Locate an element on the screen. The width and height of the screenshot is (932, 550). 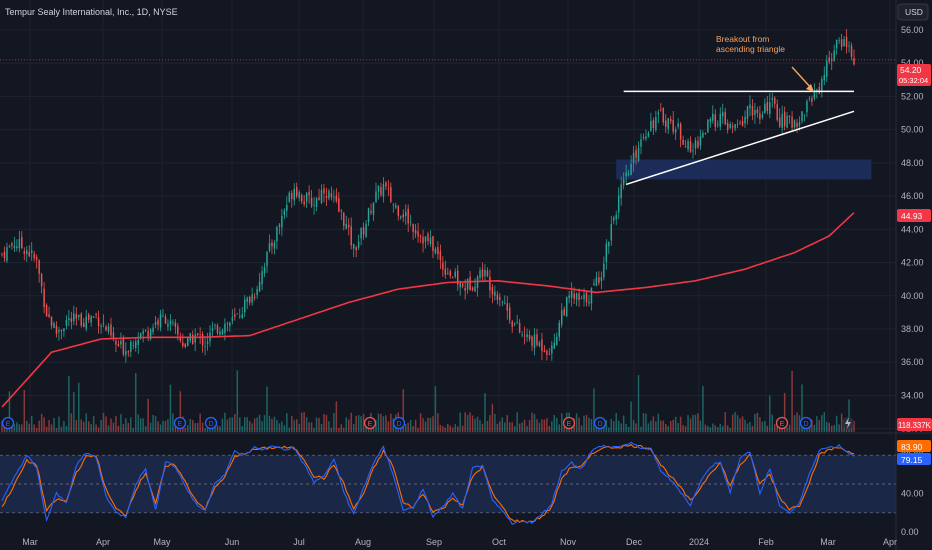
lightning-icon is located at coordinates (848, 423).